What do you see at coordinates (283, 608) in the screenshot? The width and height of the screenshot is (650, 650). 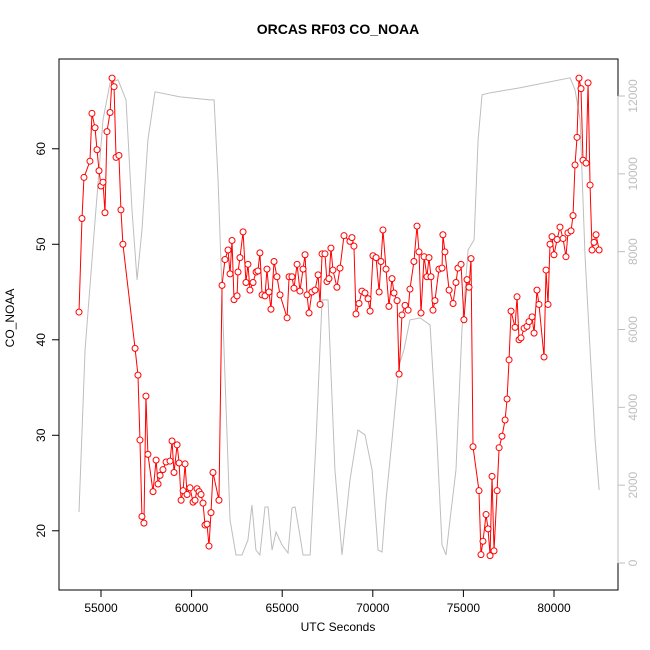 I see `x-tick-label: 65000` at bounding box center [283, 608].